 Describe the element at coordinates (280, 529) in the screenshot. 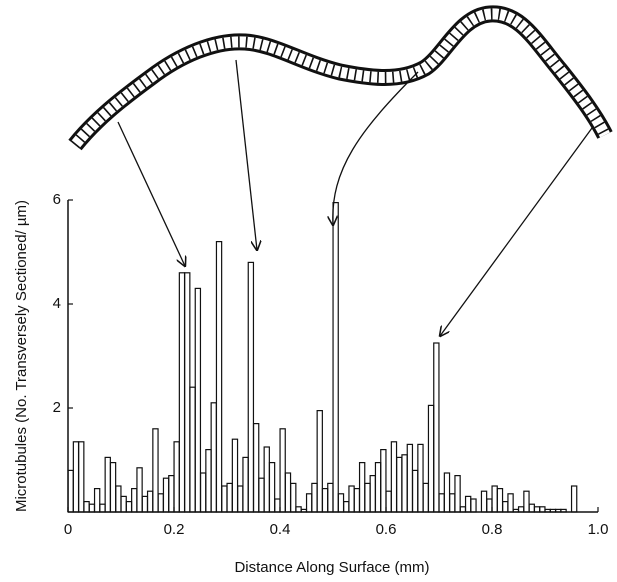

I see `x-tick-label: 0.4` at that location.